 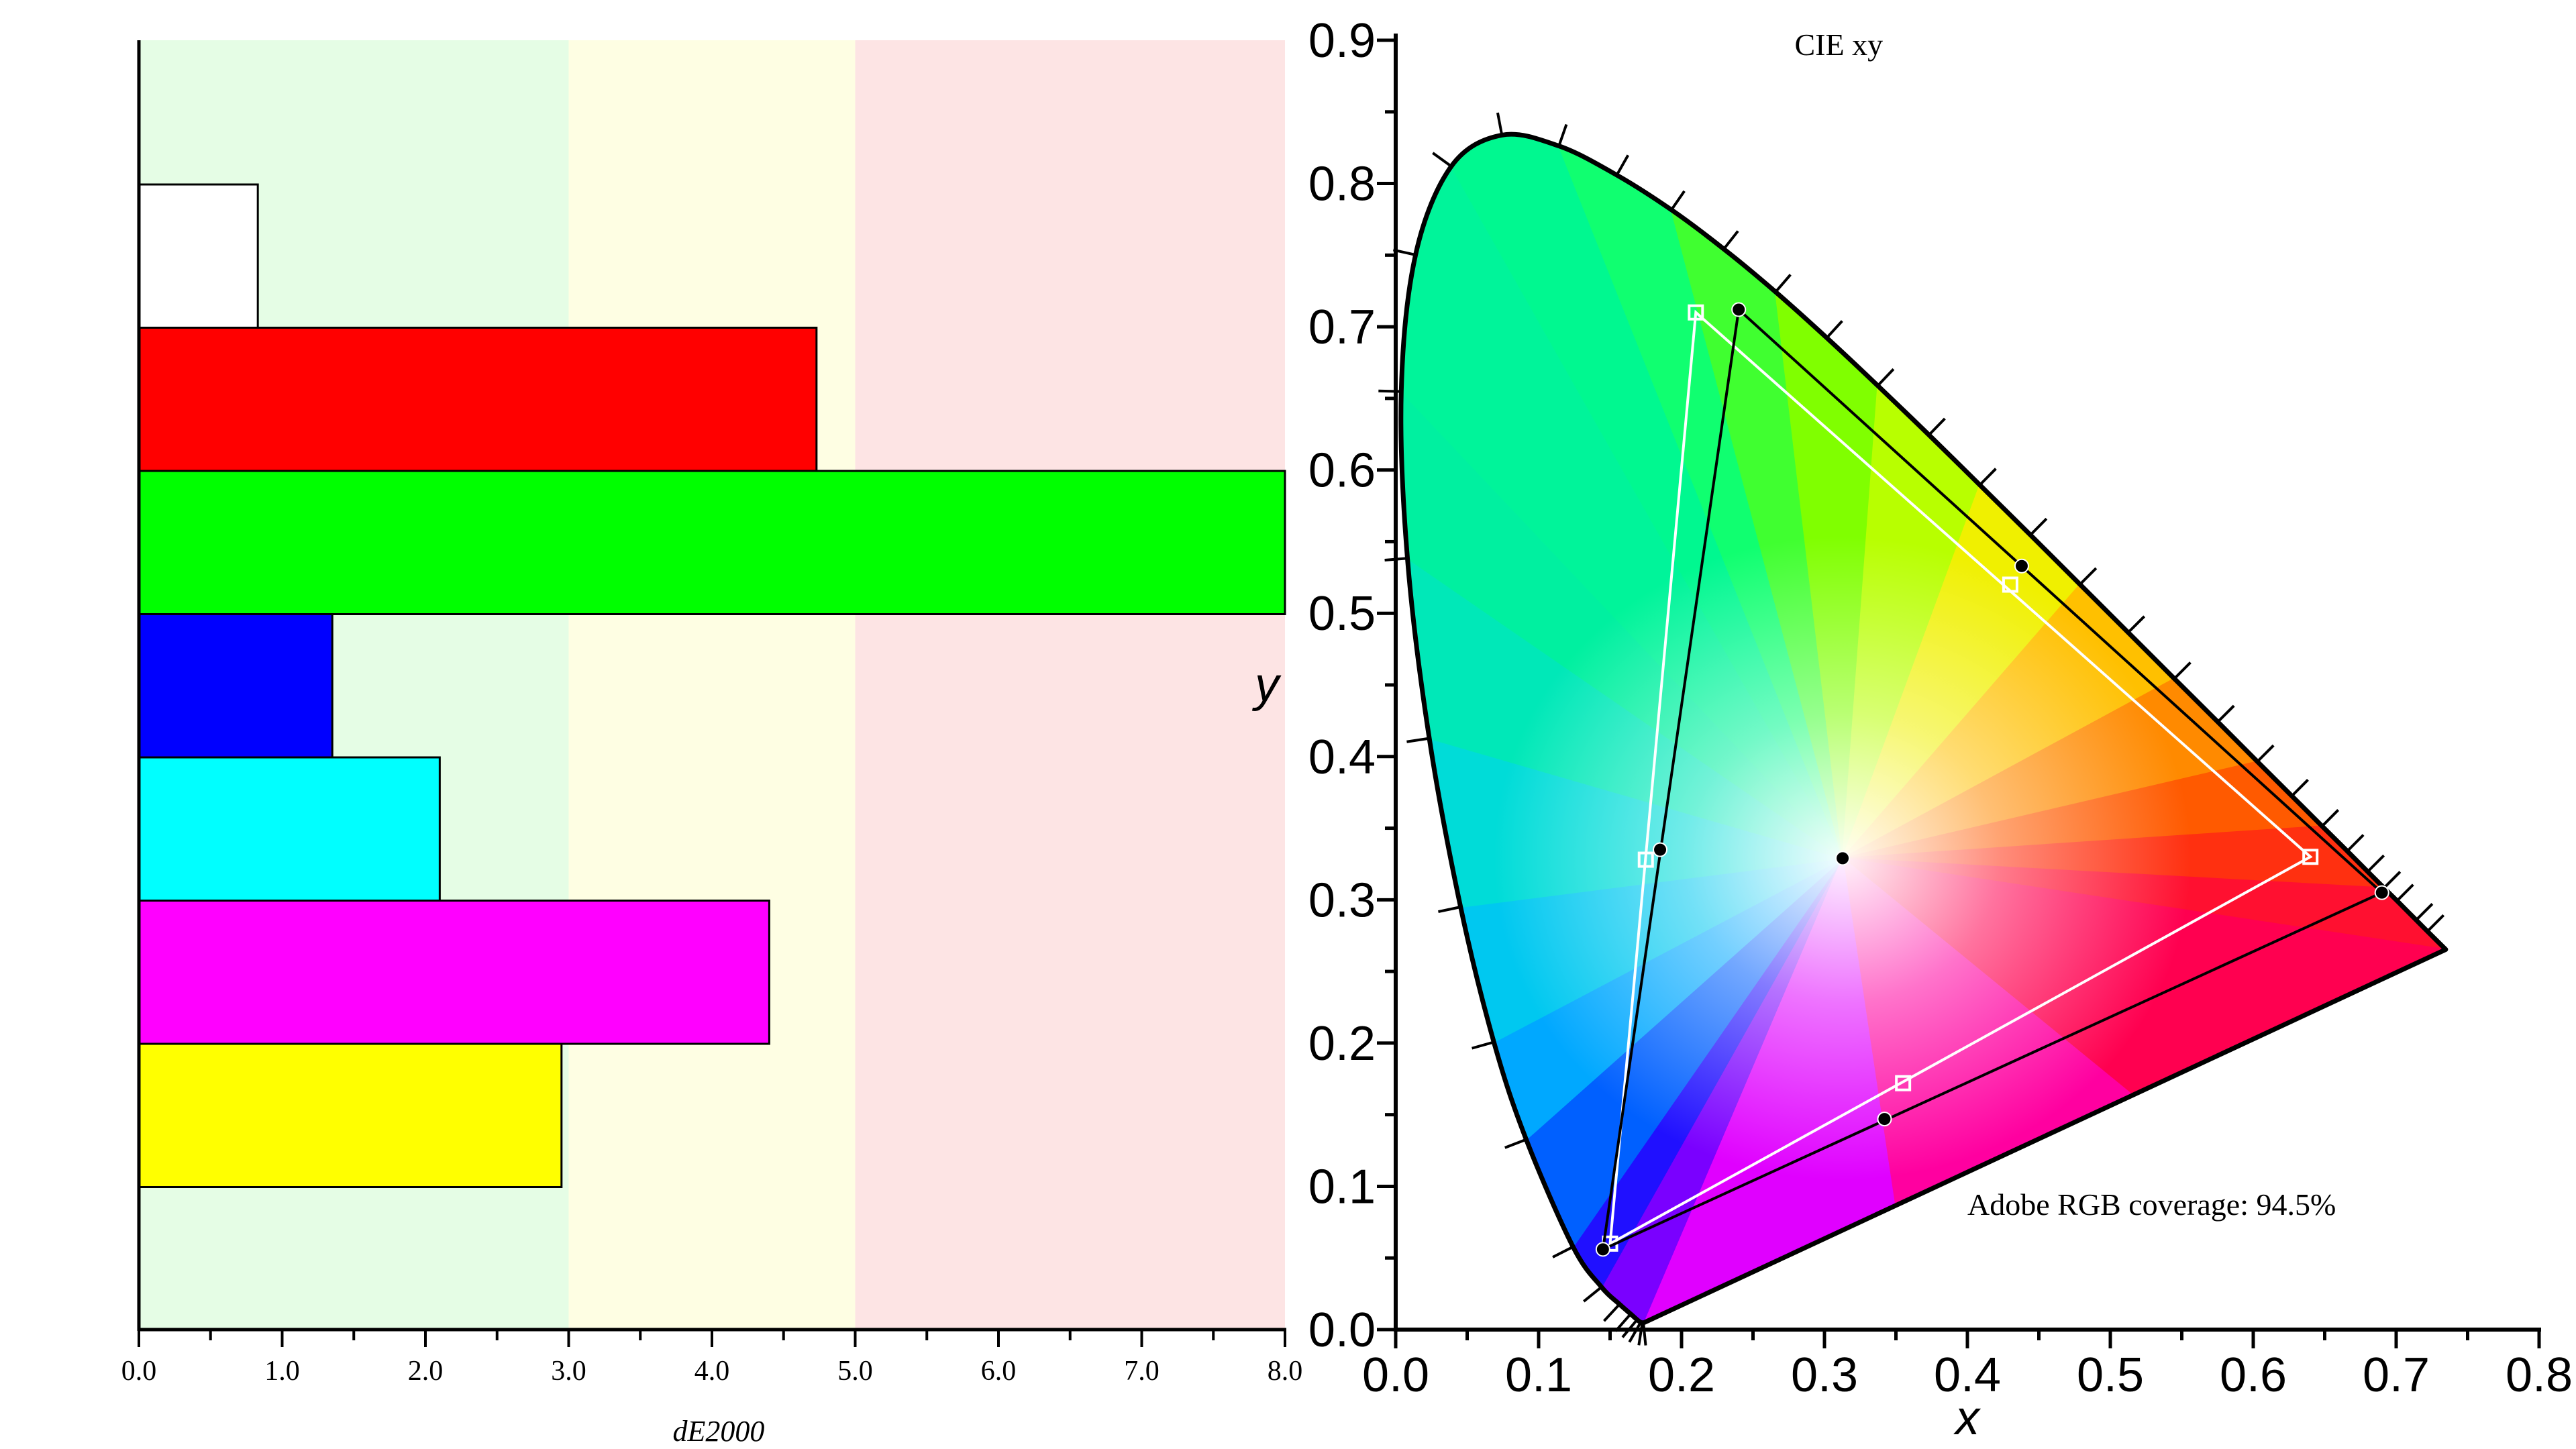 What do you see at coordinates (1967, 1375) in the screenshot?
I see `cie-x-tick-label: 0.4` at bounding box center [1967, 1375].